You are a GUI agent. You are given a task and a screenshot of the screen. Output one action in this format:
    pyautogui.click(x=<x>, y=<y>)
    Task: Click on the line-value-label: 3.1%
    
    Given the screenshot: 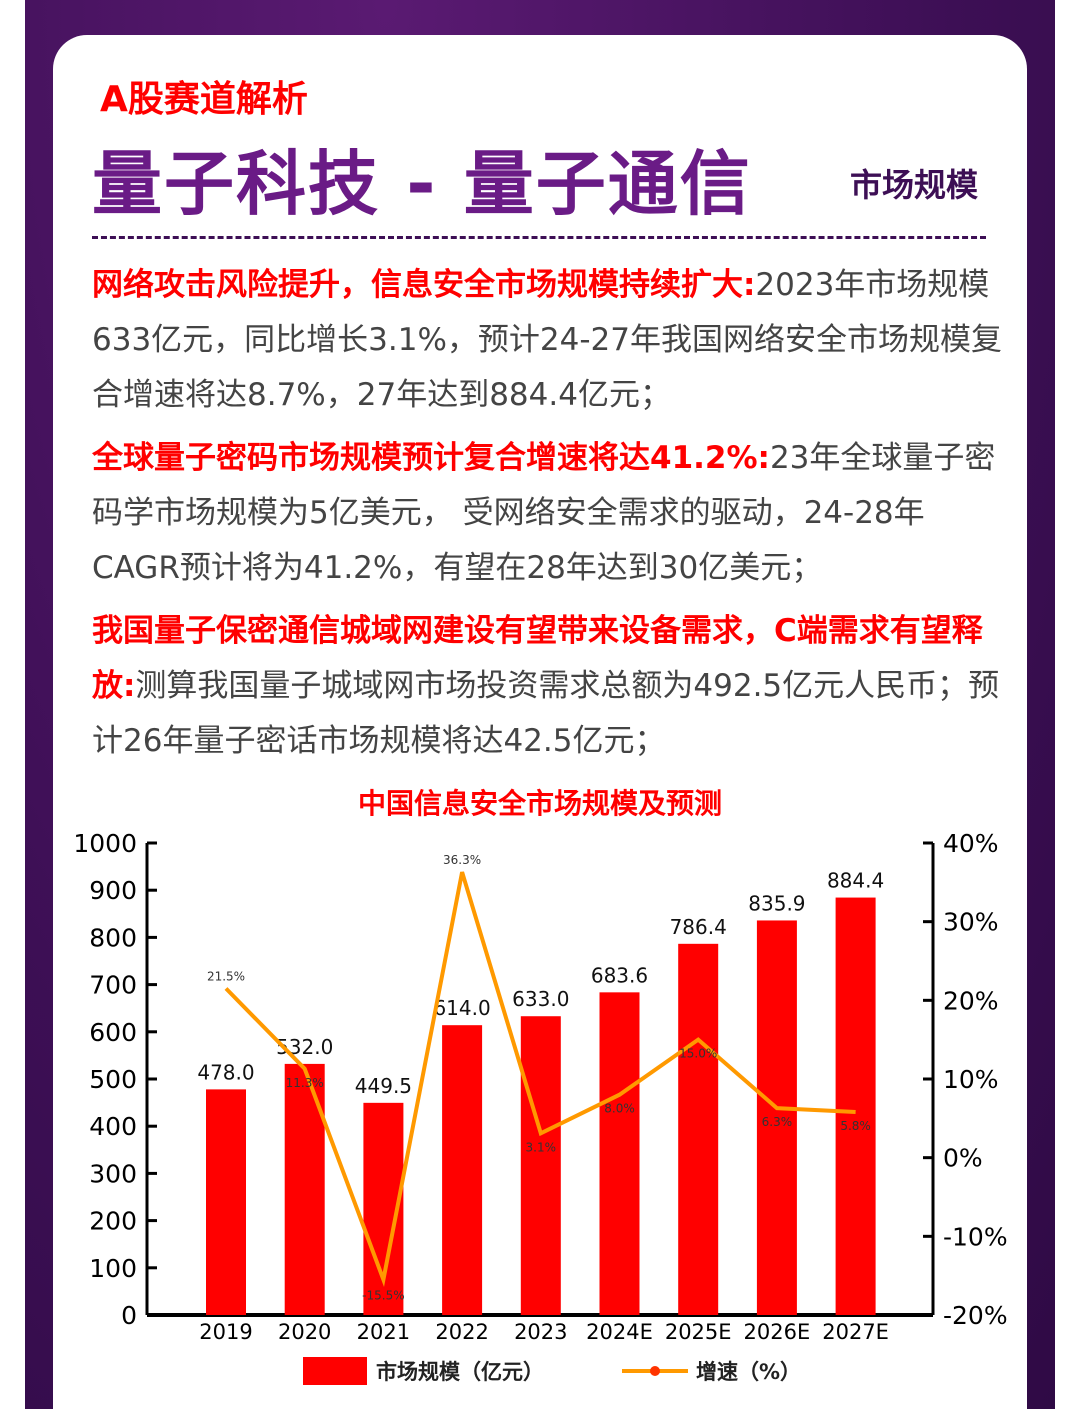 What is the action you would take?
    pyautogui.click(x=541, y=1147)
    